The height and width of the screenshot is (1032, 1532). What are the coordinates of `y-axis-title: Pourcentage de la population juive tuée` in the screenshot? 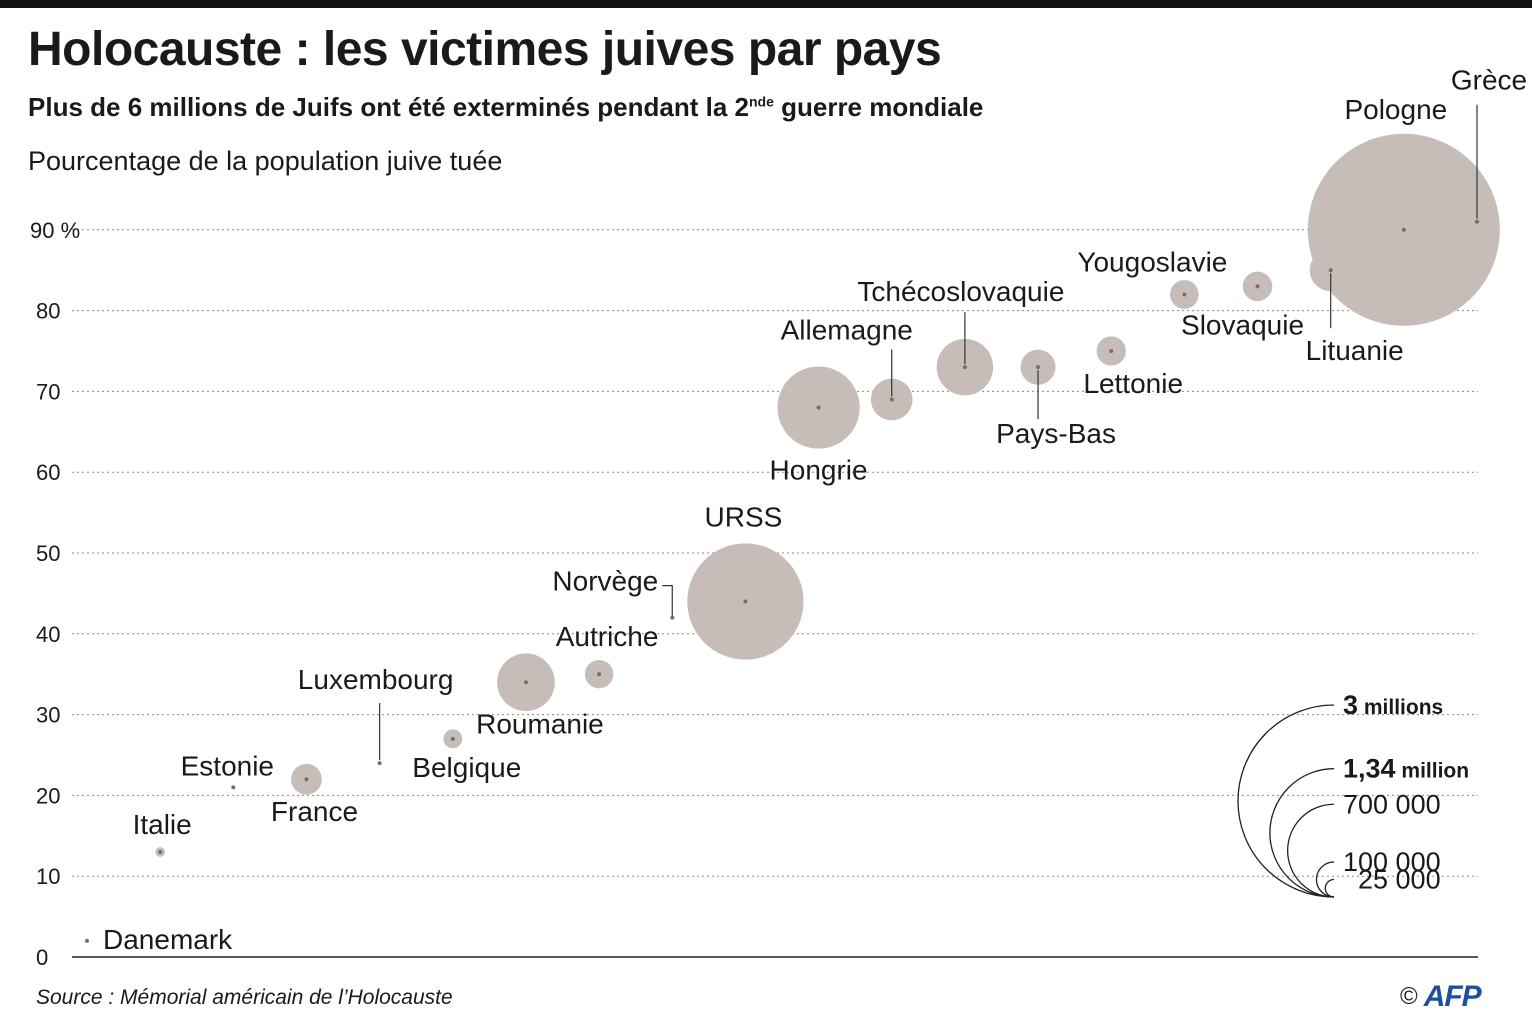 It's located at (265, 161).